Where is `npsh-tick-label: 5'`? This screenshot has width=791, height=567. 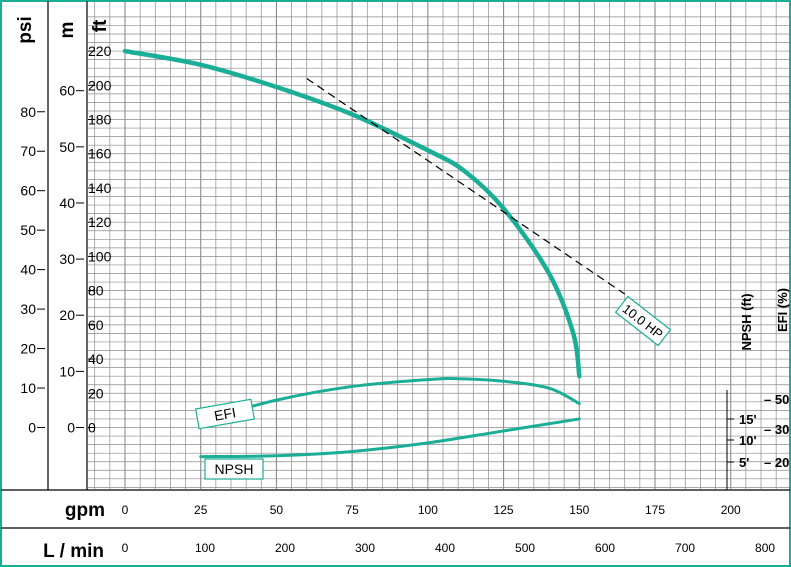
npsh-tick-label: 5' is located at coordinates (744, 462).